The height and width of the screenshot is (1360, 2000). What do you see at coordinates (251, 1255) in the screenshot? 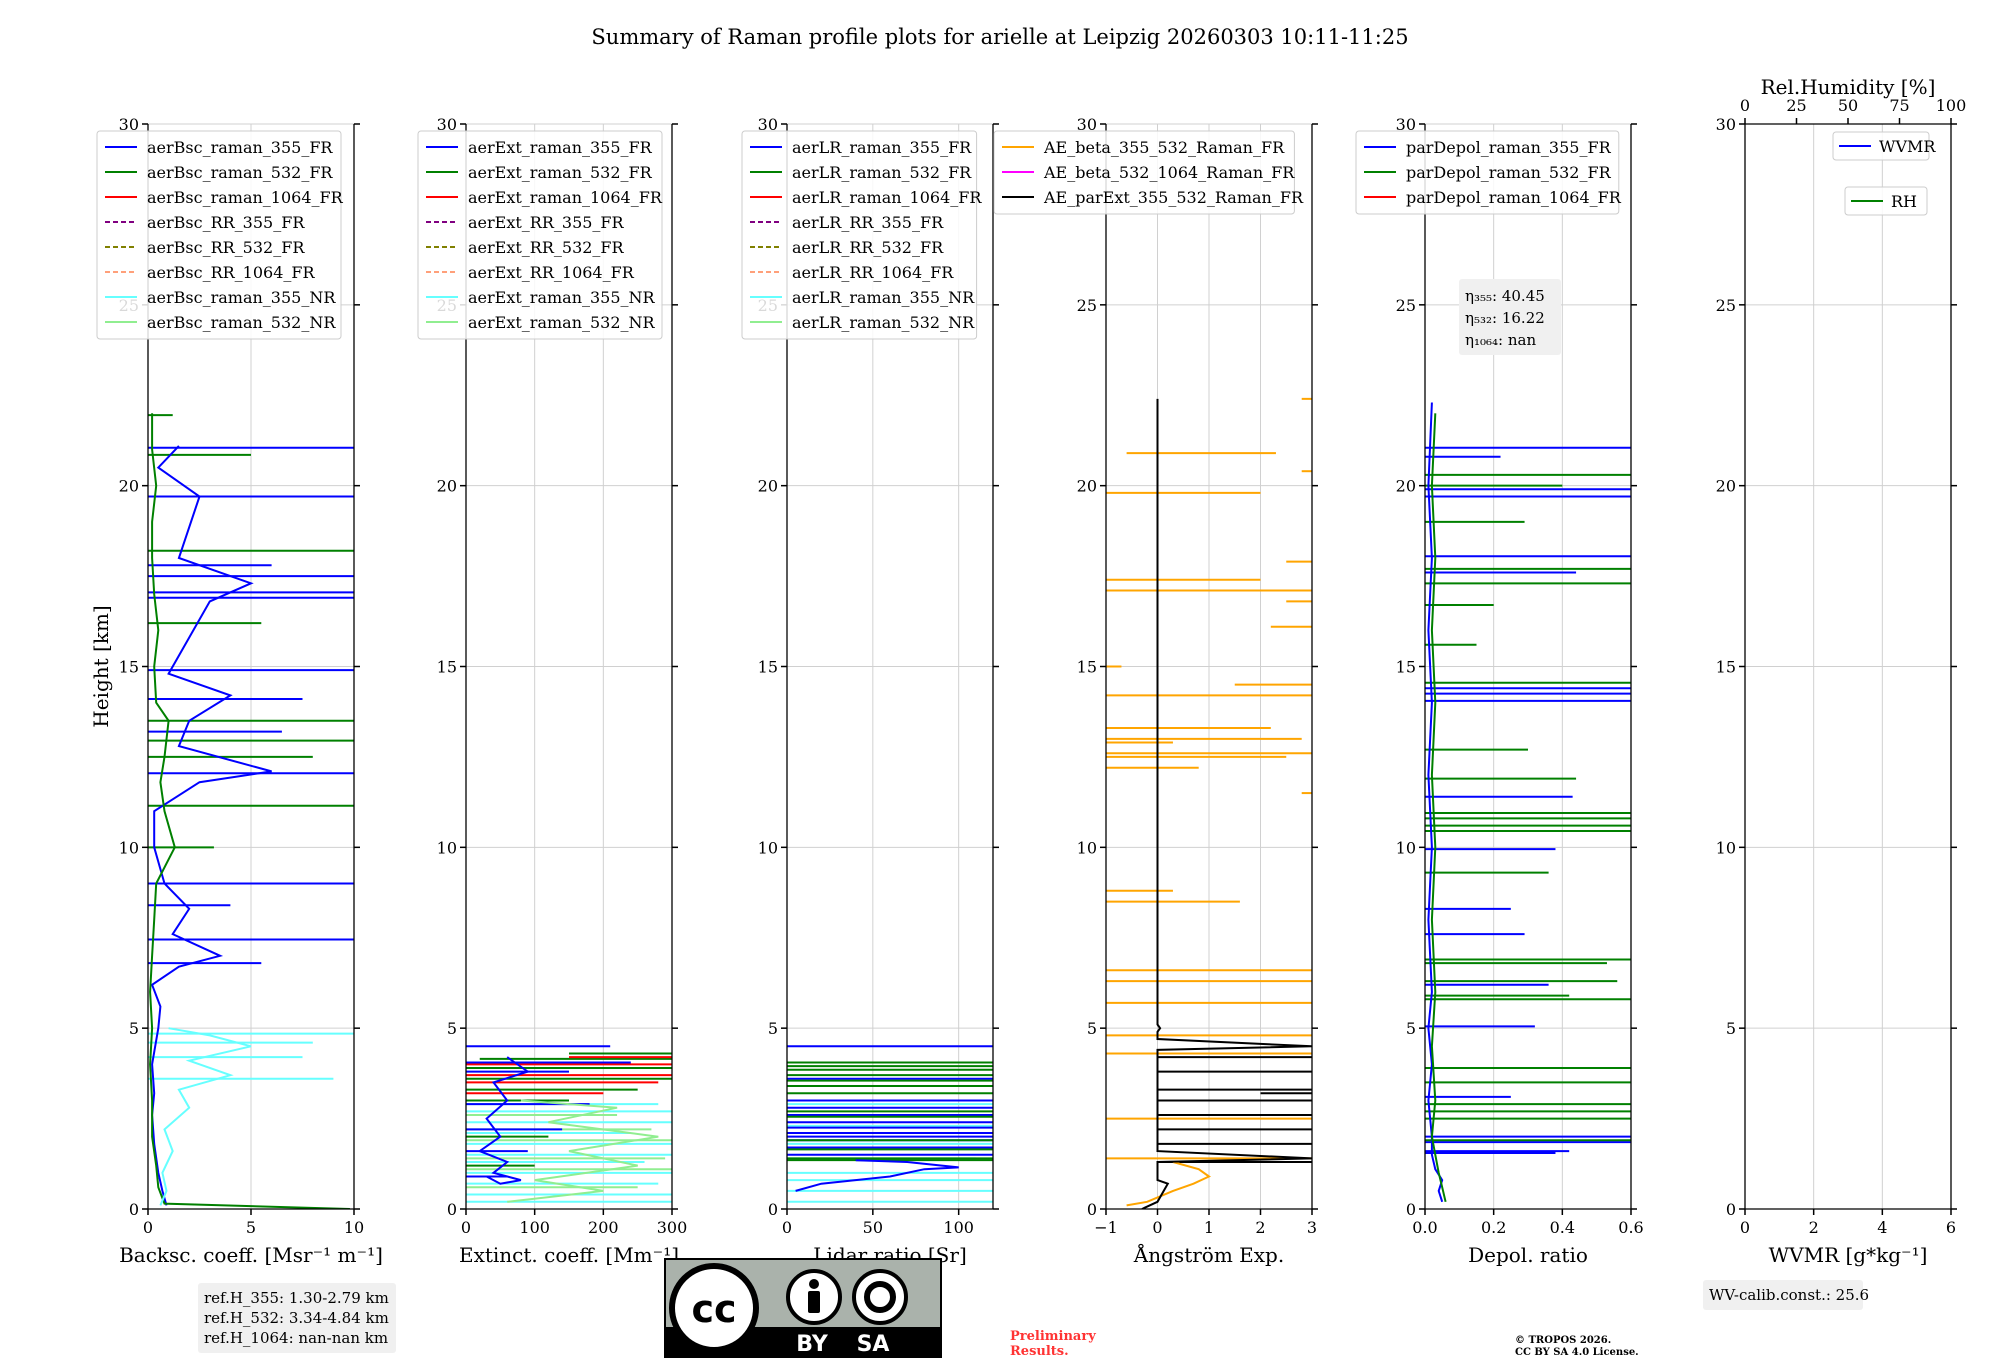
I see `xlabel: Backsc. coeff. [Msr⁻¹ m⁻¹]` at bounding box center [251, 1255].